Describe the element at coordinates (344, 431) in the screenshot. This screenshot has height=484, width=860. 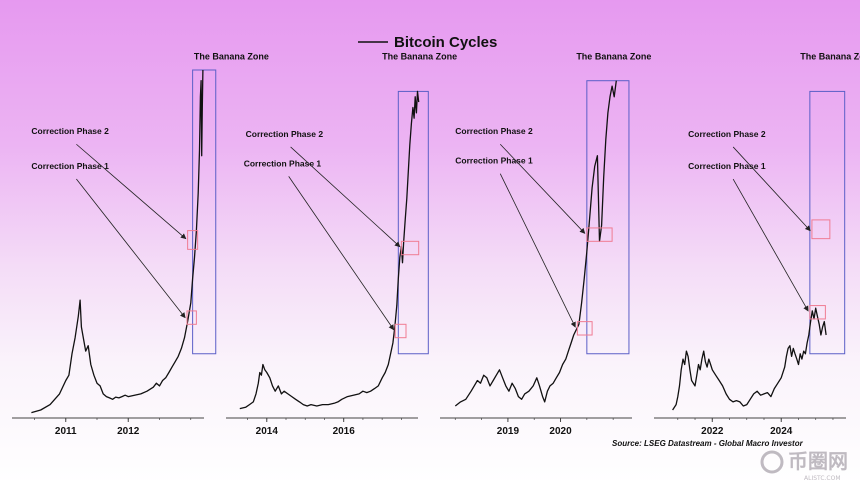
I see `x-tick-label: 2016` at that location.